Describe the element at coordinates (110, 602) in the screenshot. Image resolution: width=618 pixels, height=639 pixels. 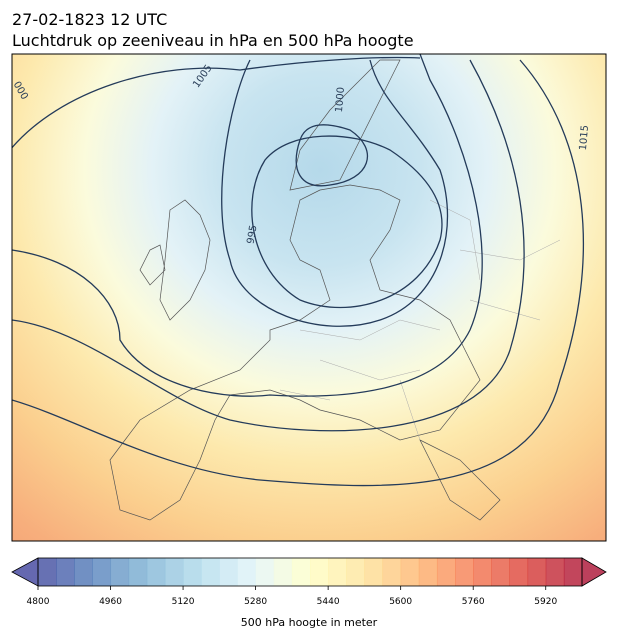
I see `colorbar-tick-label: 4960` at that location.